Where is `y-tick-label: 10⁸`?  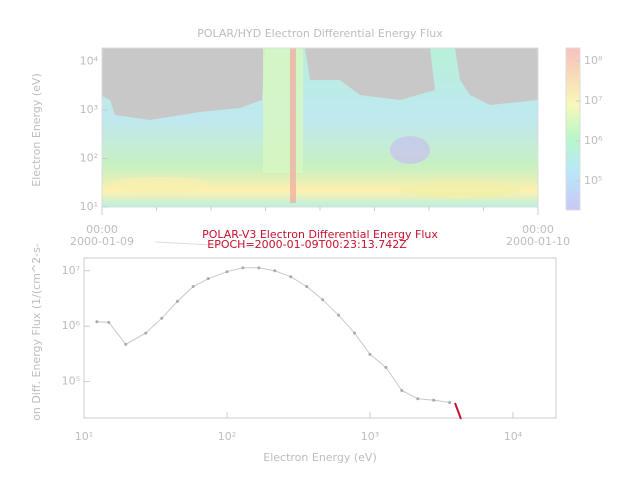 y-tick-label: 10⁸ is located at coordinates (593, 60).